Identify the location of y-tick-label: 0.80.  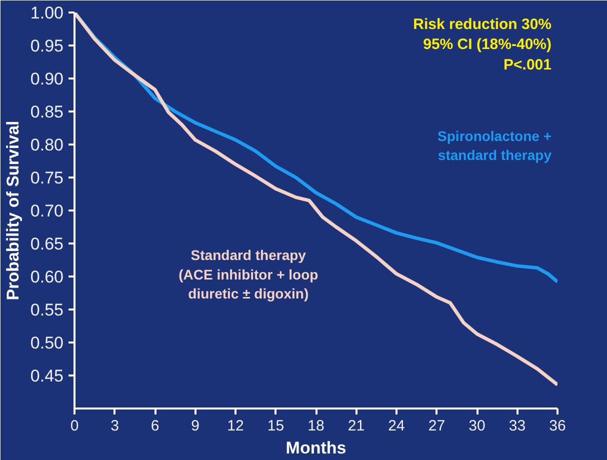
(47, 145).